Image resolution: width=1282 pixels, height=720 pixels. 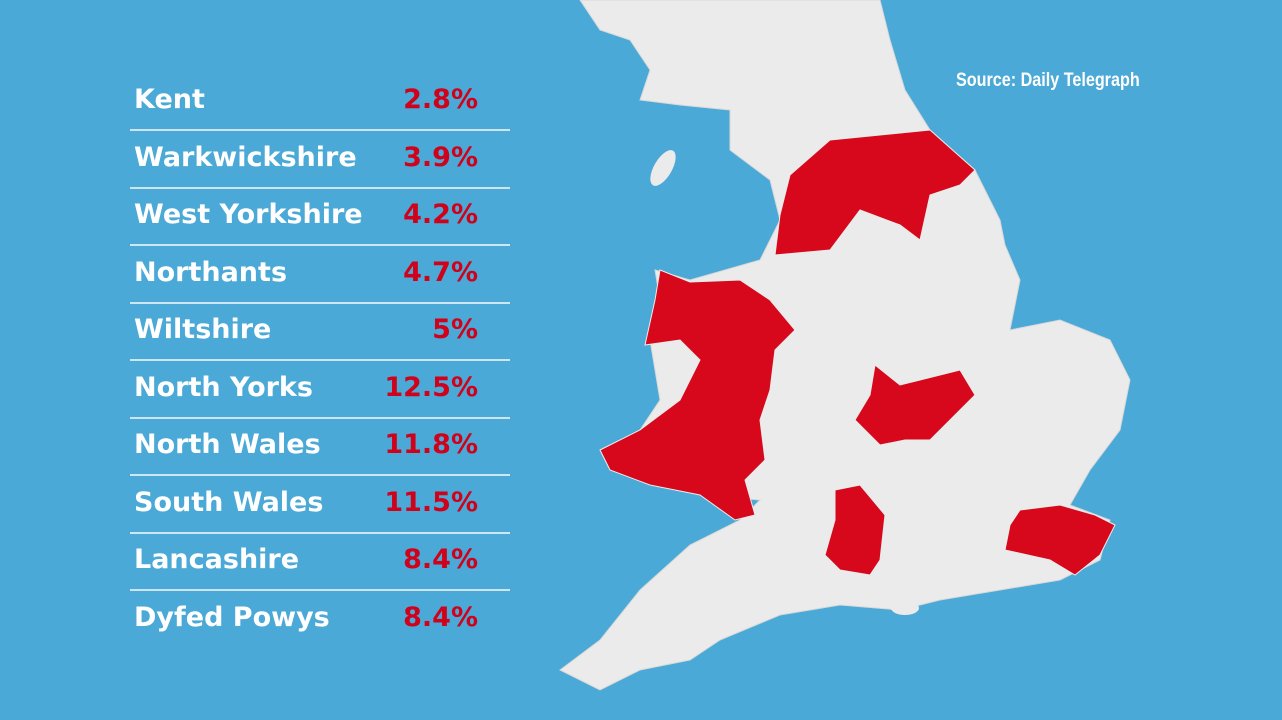 What do you see at coordinates (217, 559) in the screenshot?
I see `region-name: Lancashire` at bounding box center [217, 559].